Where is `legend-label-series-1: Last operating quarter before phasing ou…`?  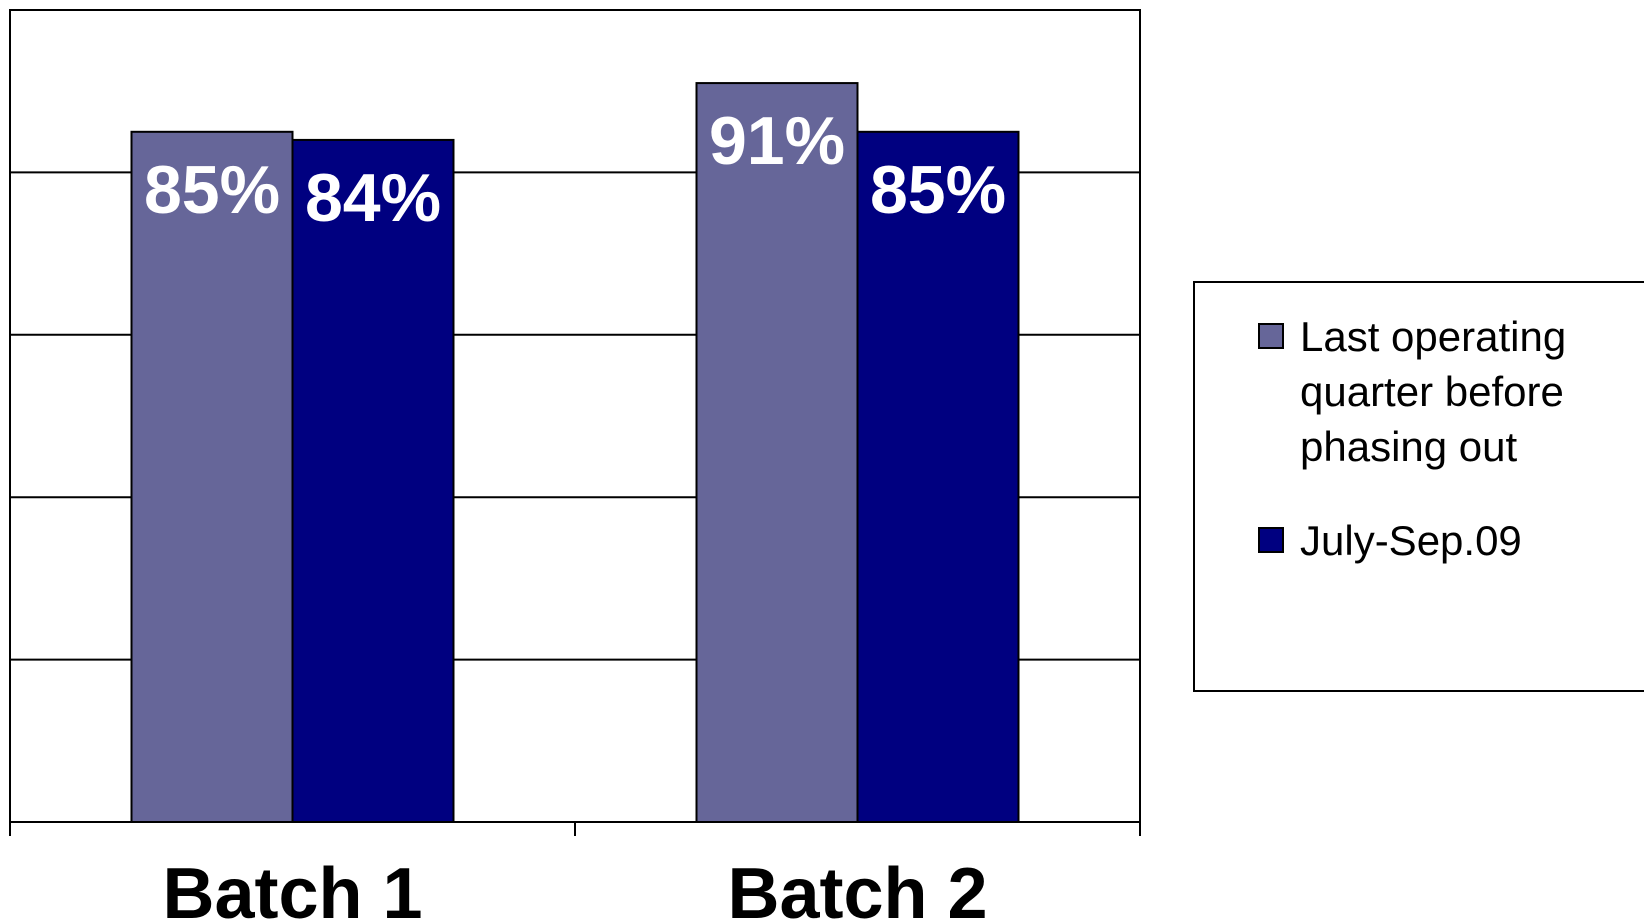
legend-label-series-1: Last operating quarter before phasing ou… is located at coordinates (1433, 391).